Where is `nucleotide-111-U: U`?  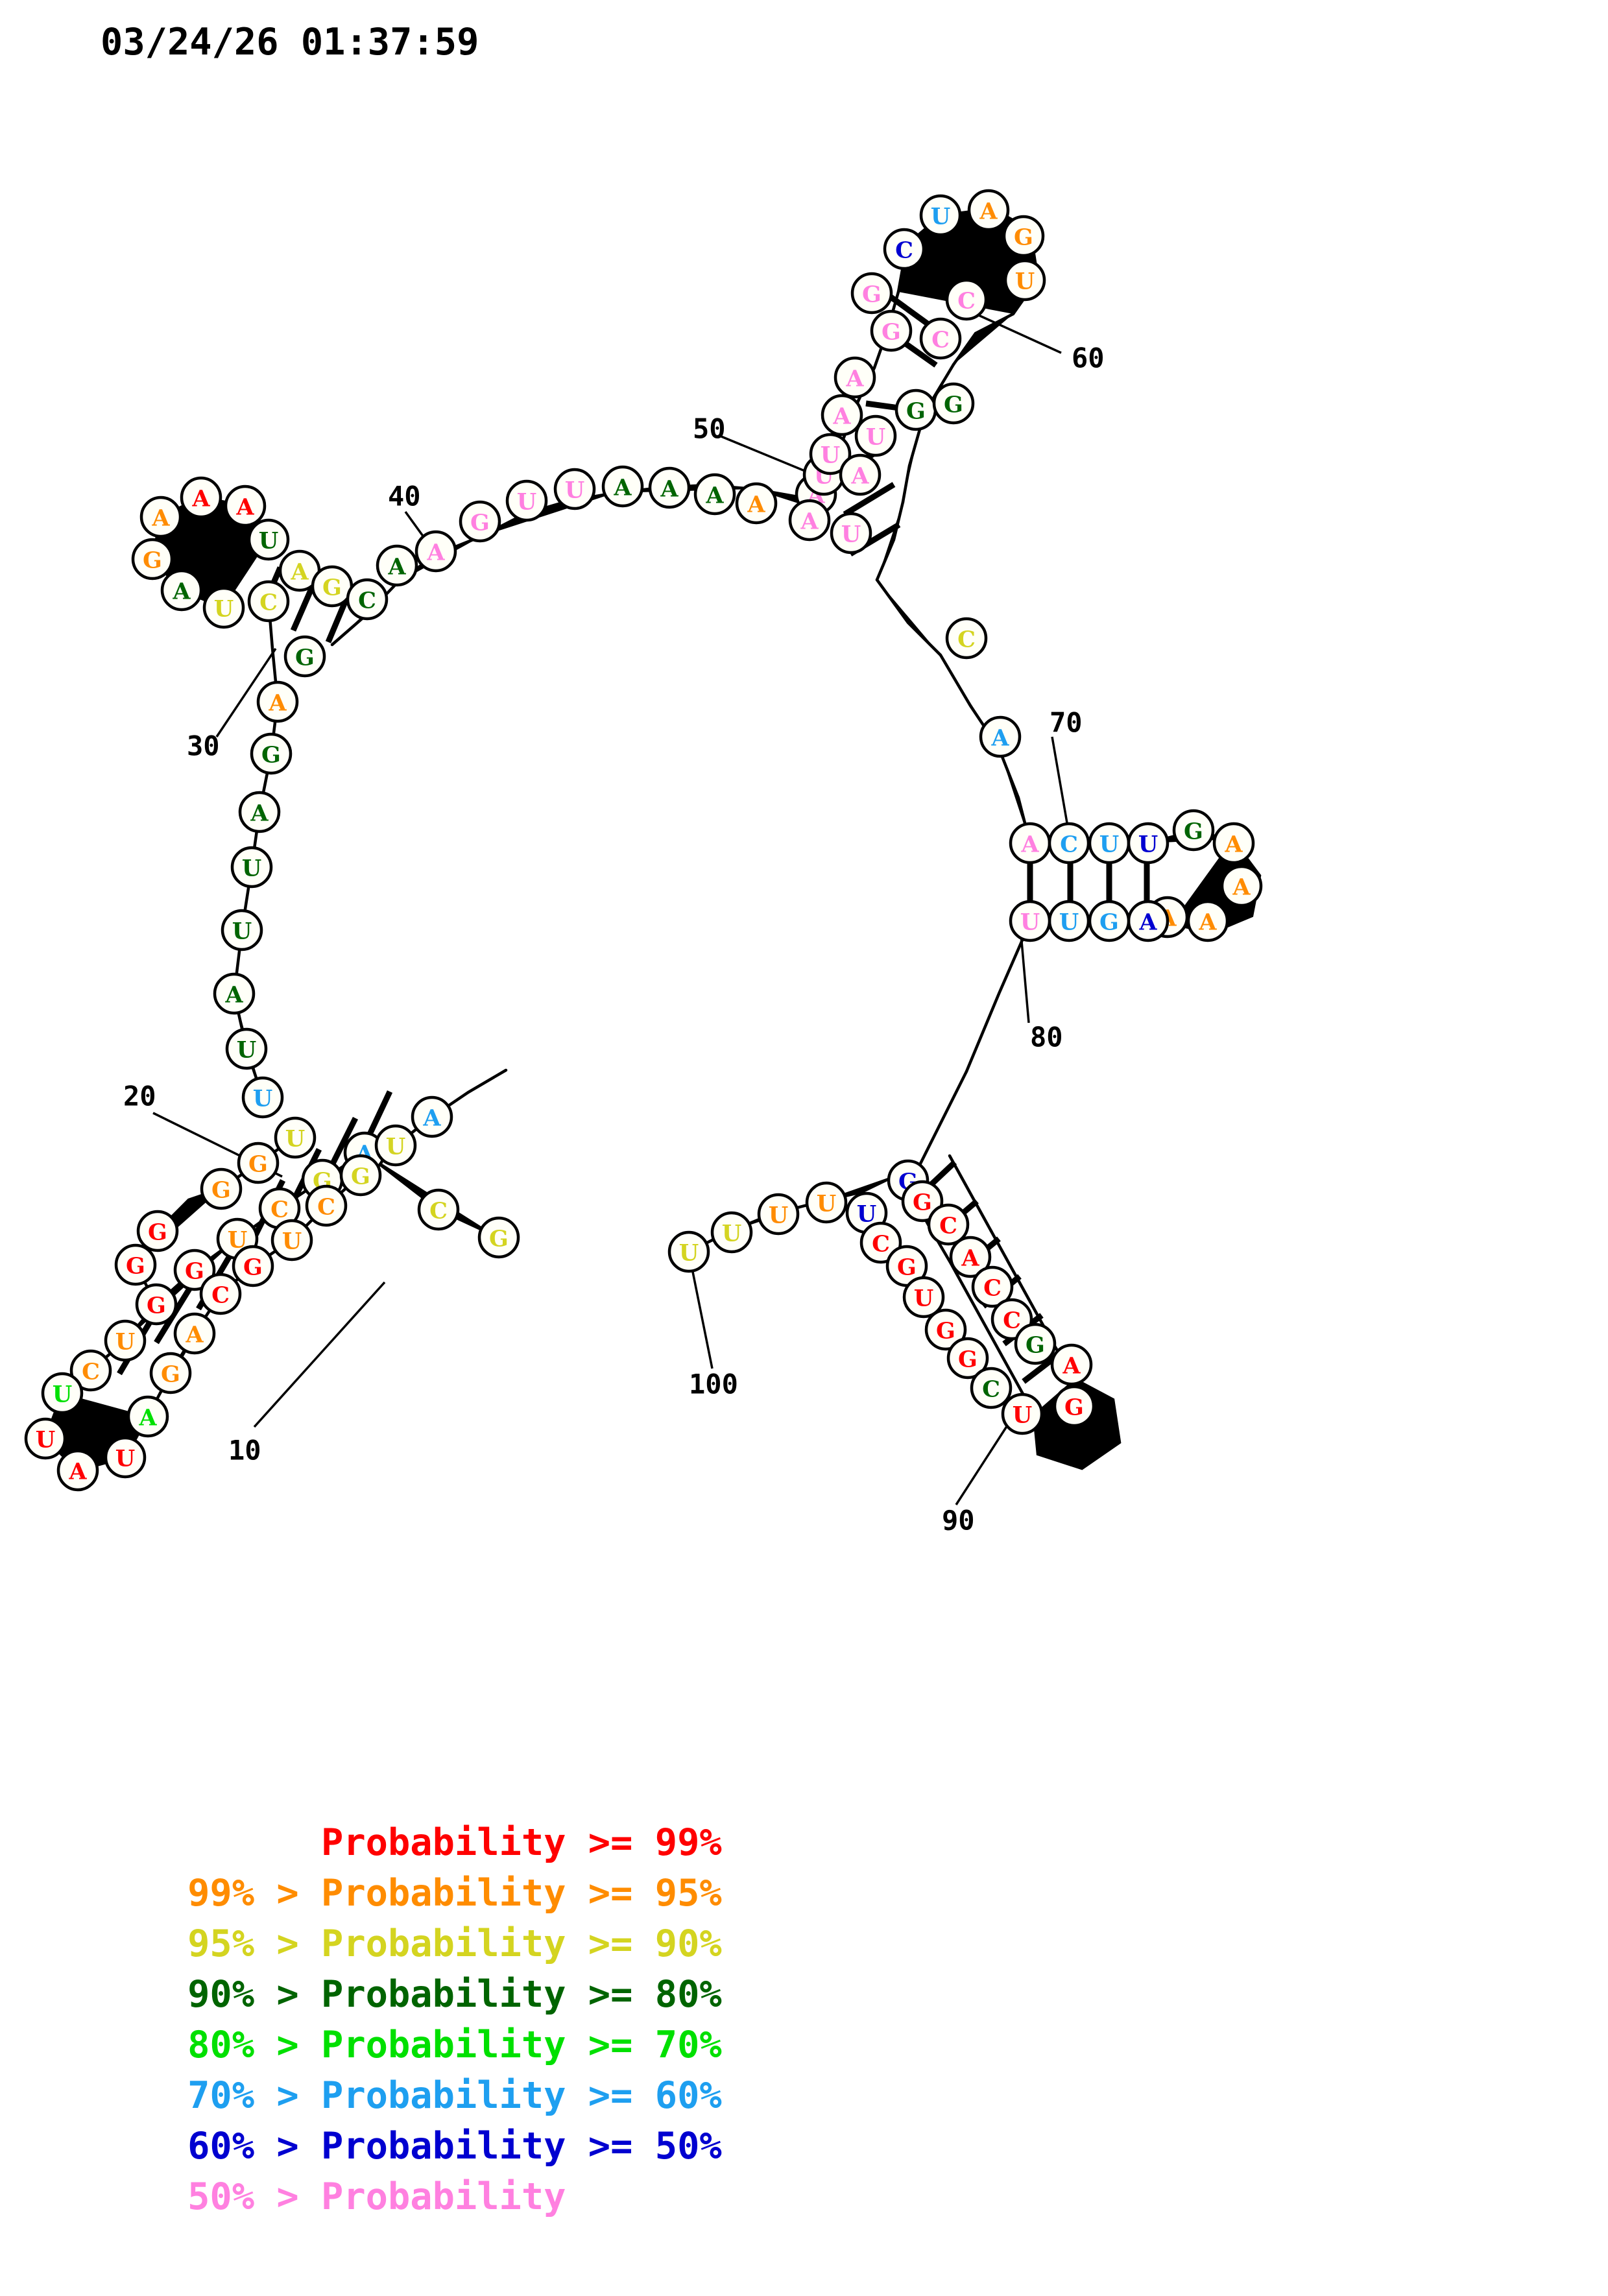 nucleotide-111-U: U is located at coordinates (826, 1202).